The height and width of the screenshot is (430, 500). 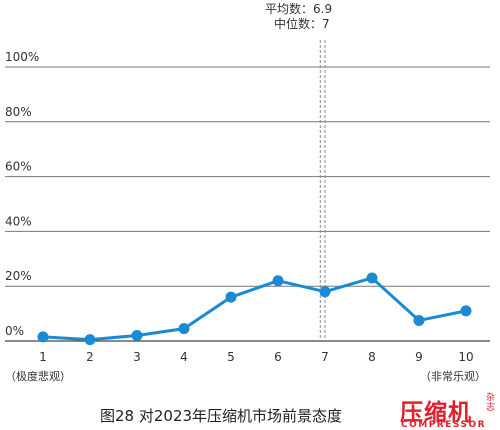 I want to click on x-right-end-label: （非常乐观）, so click(x=453, y=376).